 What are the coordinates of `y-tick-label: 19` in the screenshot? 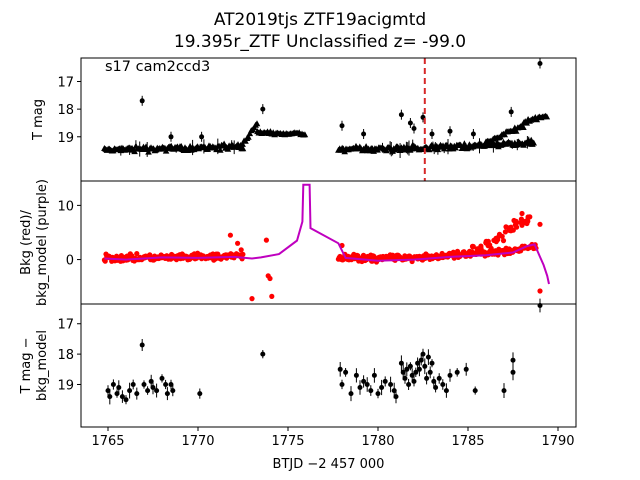 It's located at (65, 385).